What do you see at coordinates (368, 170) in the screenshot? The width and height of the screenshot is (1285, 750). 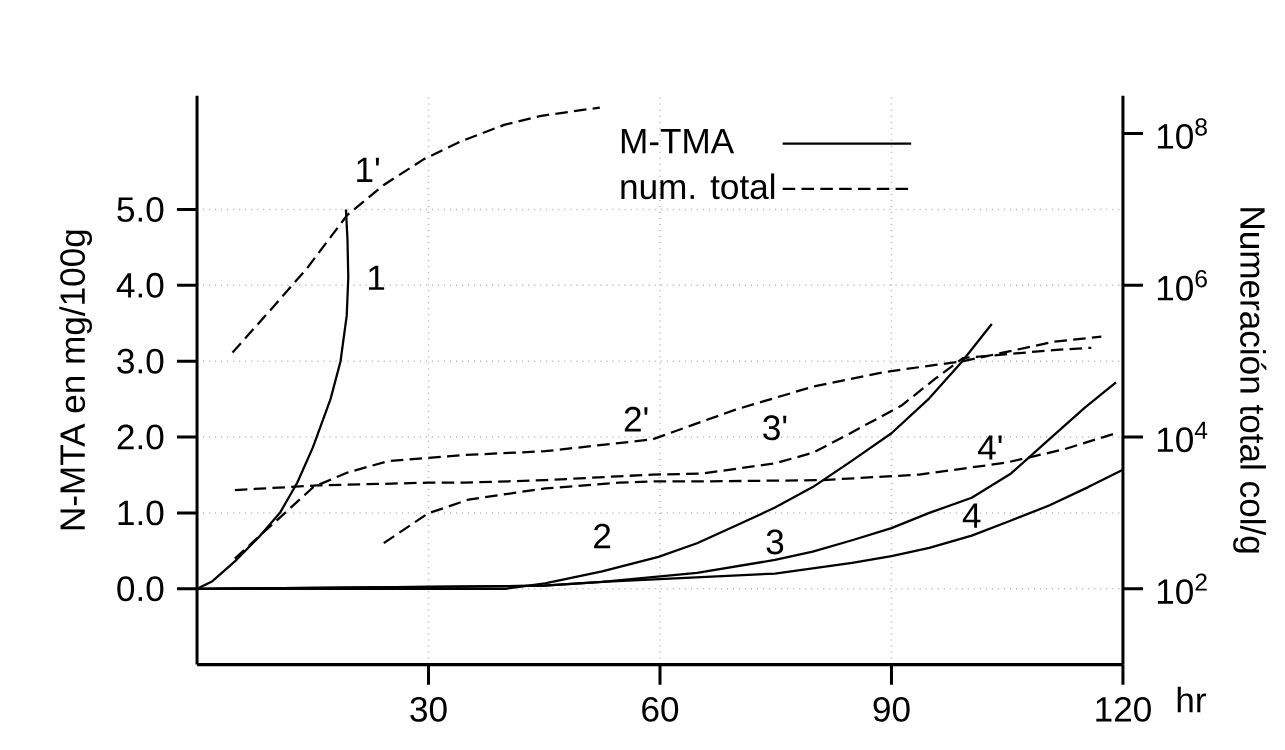 I see `series-label: 1'` at bounding box center [368, 170].